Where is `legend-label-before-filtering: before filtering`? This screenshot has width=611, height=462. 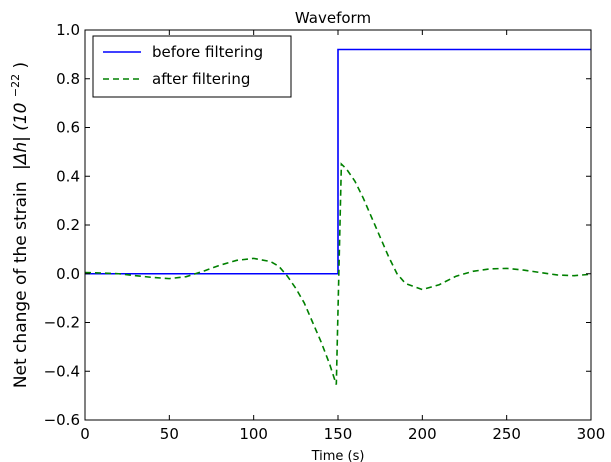 legend-label-before-filtering: before filtering is located at coordinates (207, 52).